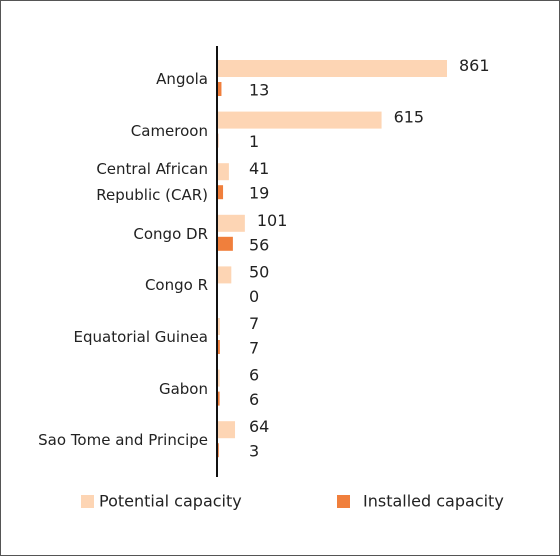 This screenshot has width=560, height=556. What do you see at coordinates (254, 296) in the screenshot?
I see `value-label: 0` at bounding box center [254, 296].